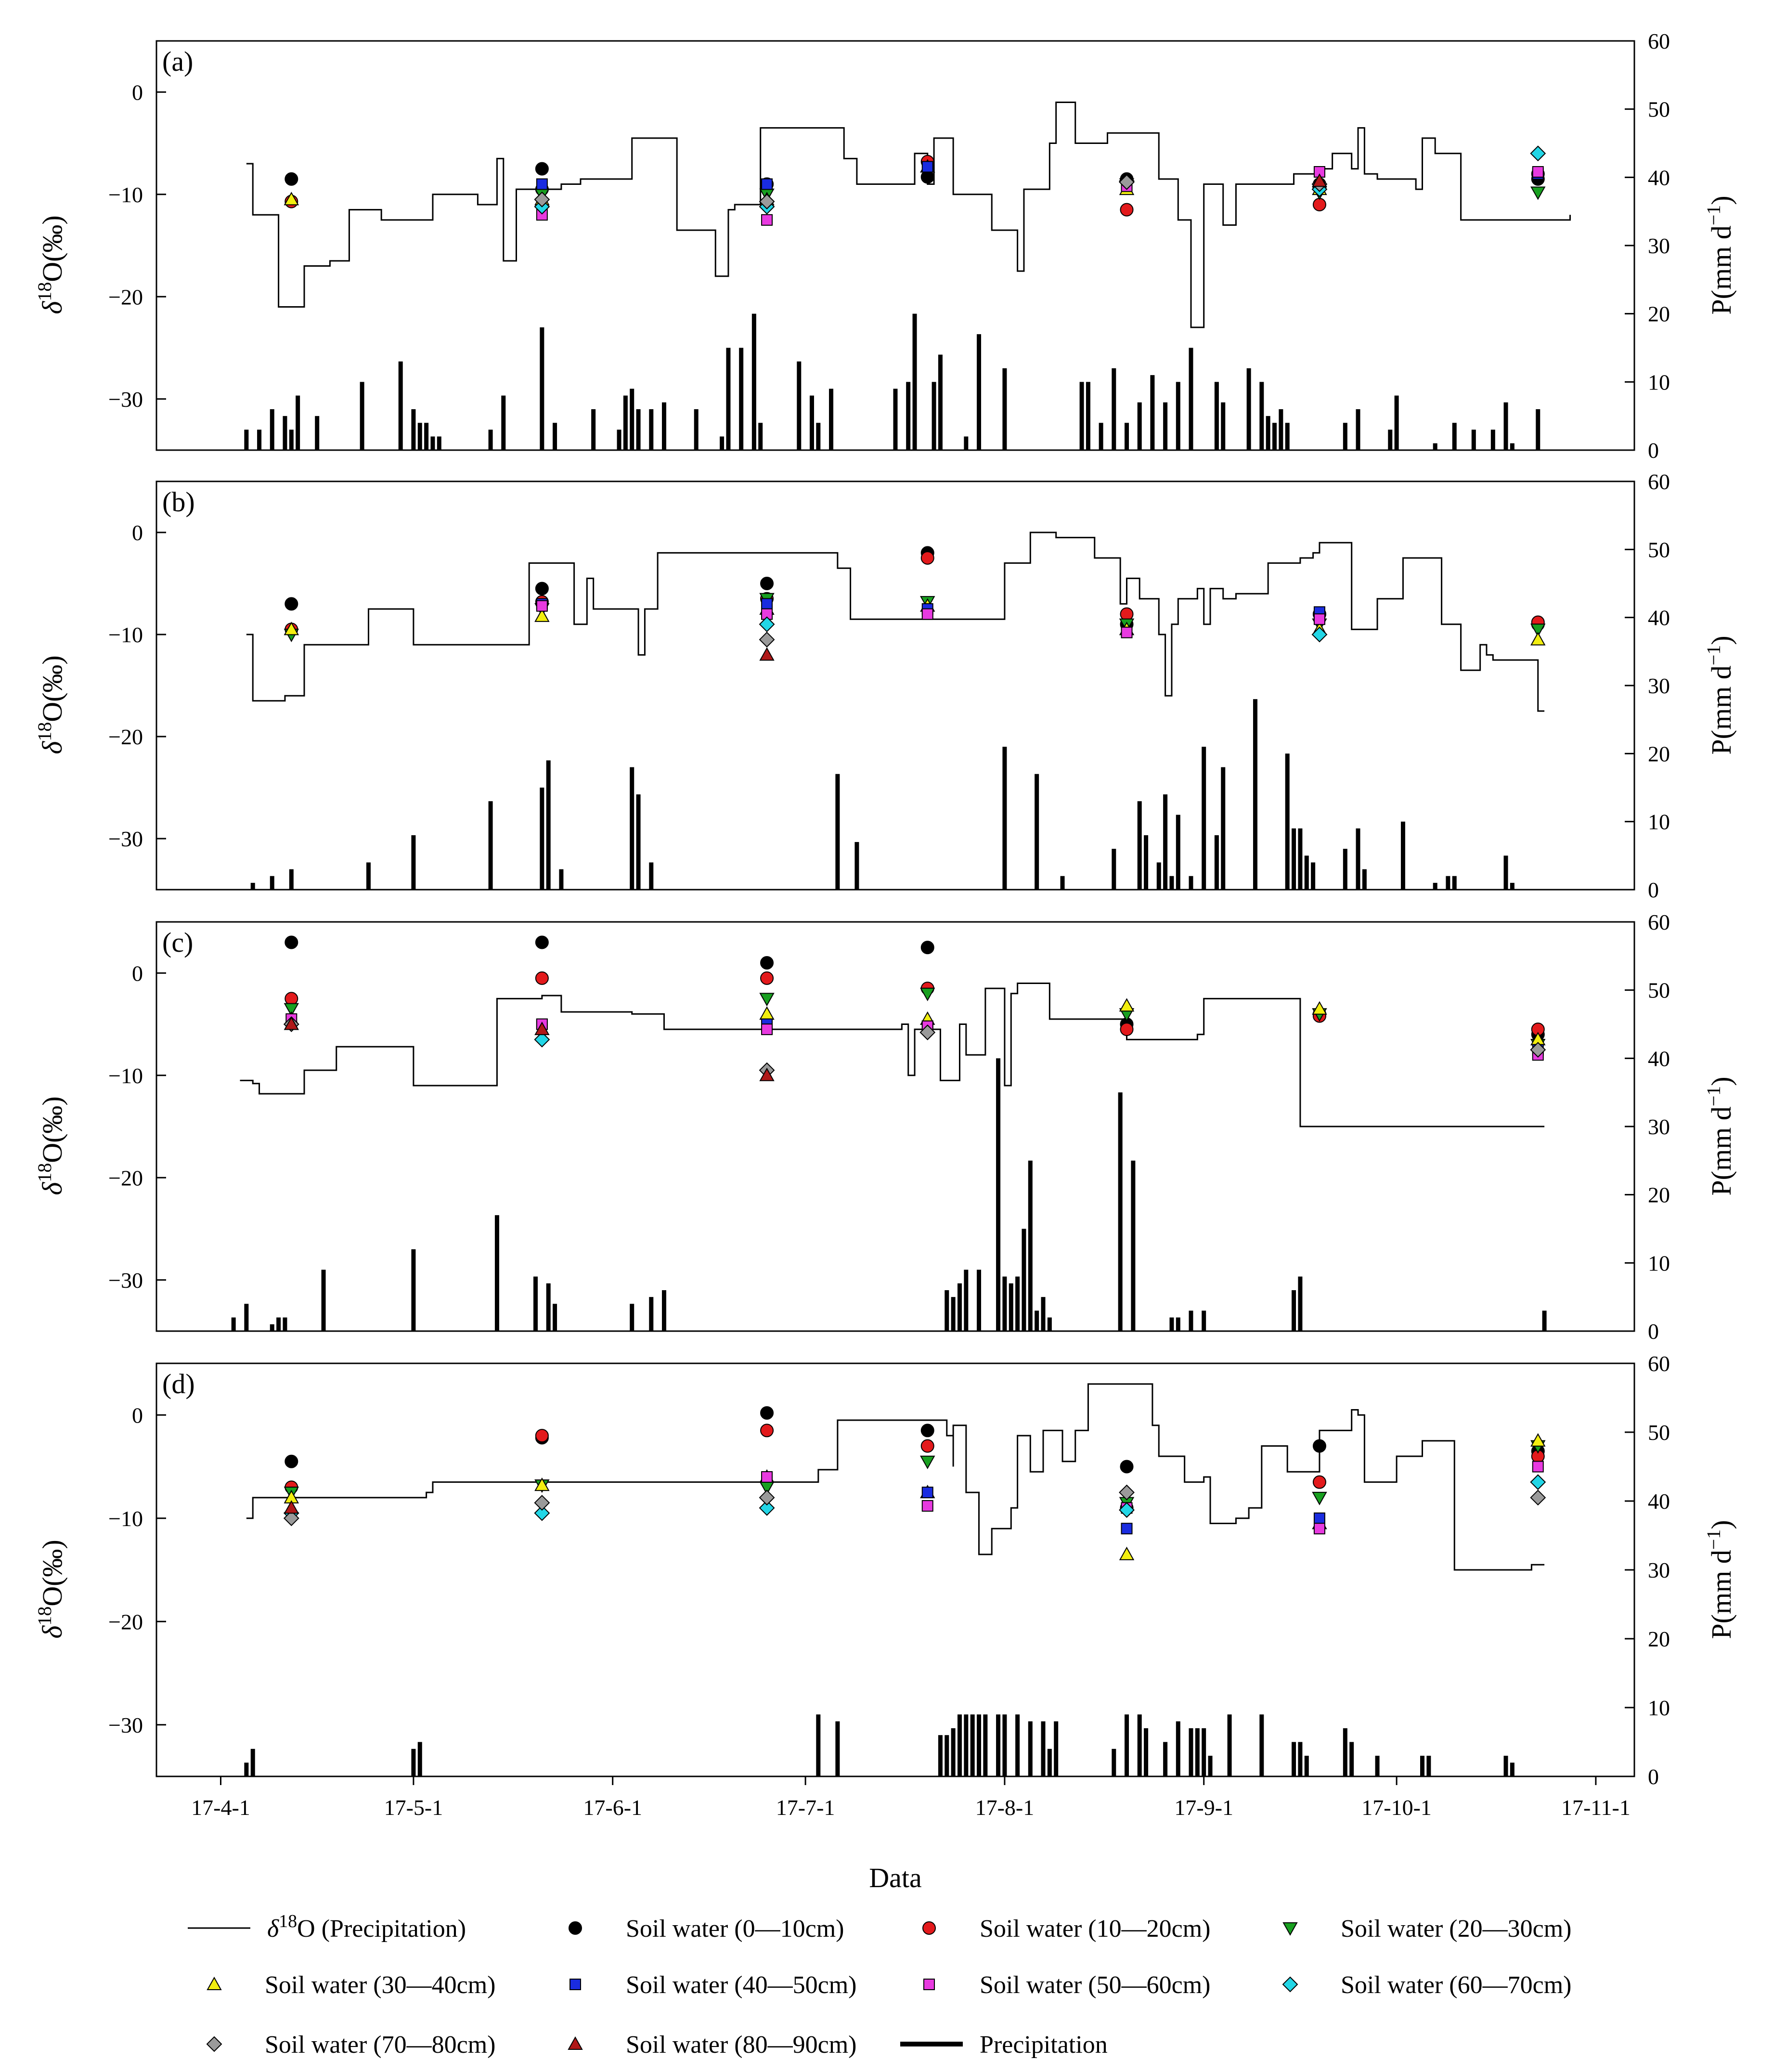 This screenshot has height=2072, width=1786. Describe the element at coordinates (1659, 481) in the screenshot. I see `y-right-tick-label: 60` at that location.